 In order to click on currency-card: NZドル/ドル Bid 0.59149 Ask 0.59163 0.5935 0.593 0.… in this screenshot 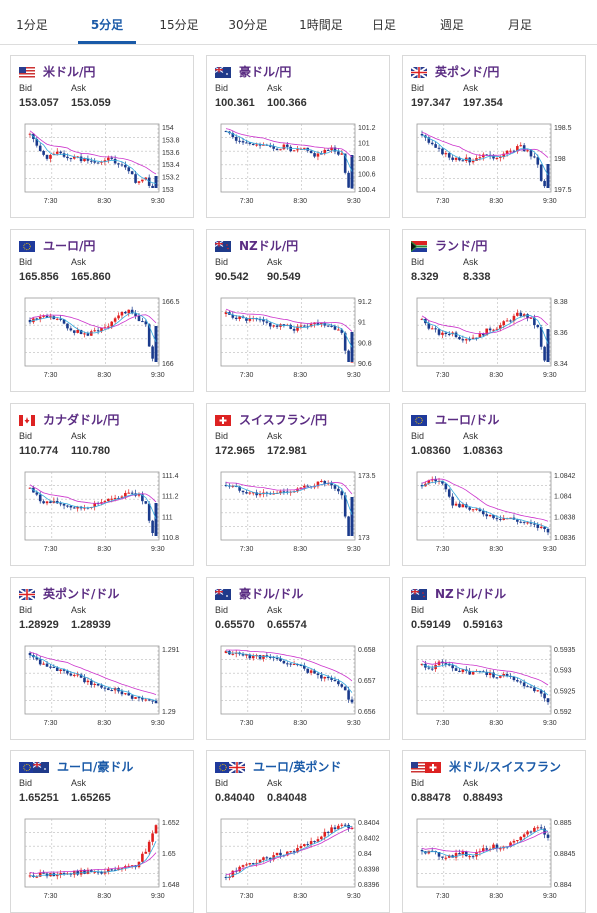, I will do `click(494, 658)`.